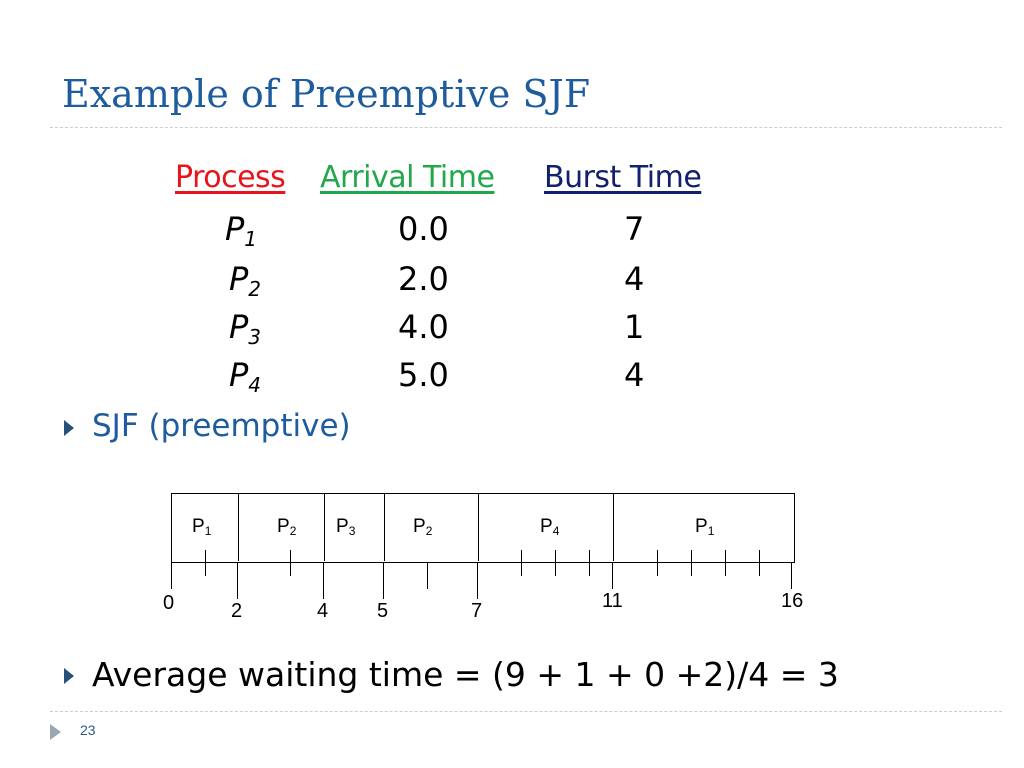 The height and width of the screenshot is (768, 1024). Describe the element at coordinates (550, 527) in the screenshot. I see `gantt-block-label: P4` at that location.